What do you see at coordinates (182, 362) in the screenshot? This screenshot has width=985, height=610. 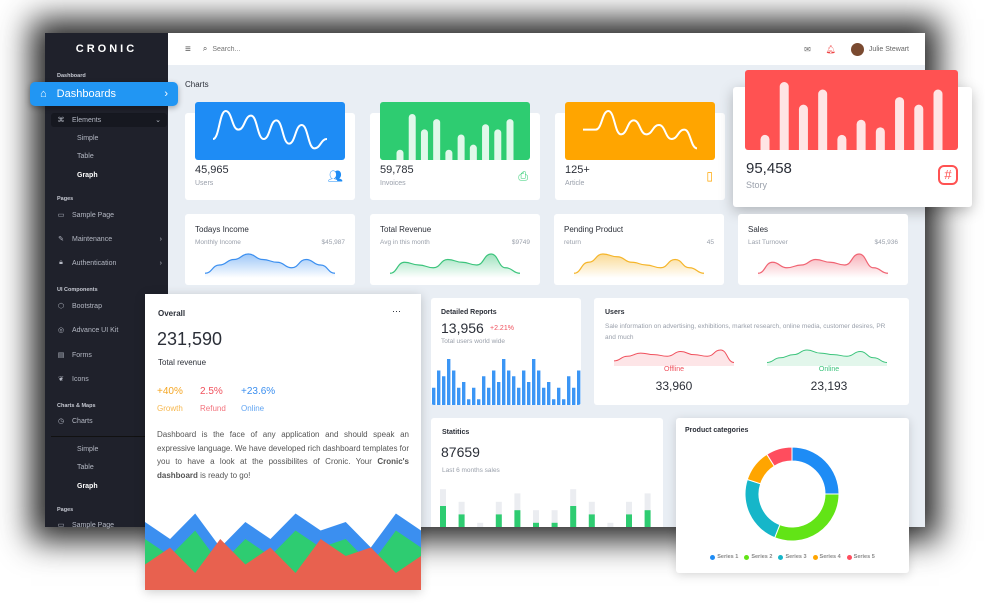 I see `overall-subtitle: Total revenue` at bounding box center [182, 362].